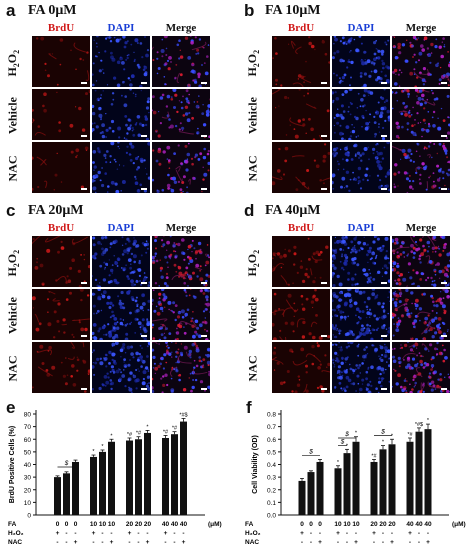 This screenshot has width=474, height=557. I want to click on x-row-unit: (μM), so click(459, 524).